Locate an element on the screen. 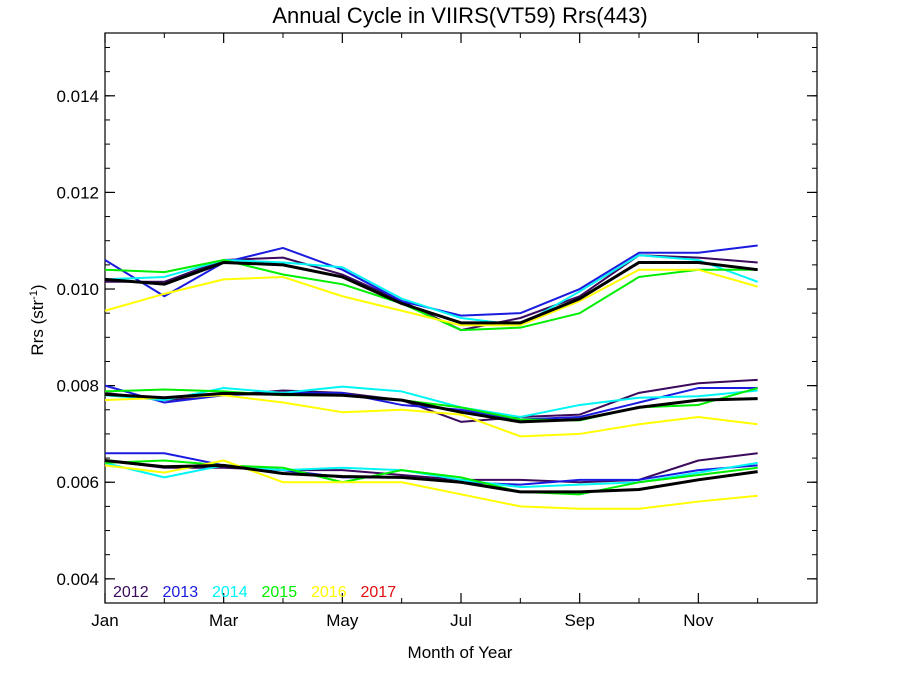 This screenshot has height=675, width=900. y-axis-label-tail: ) is located at coordinates (37, 287).